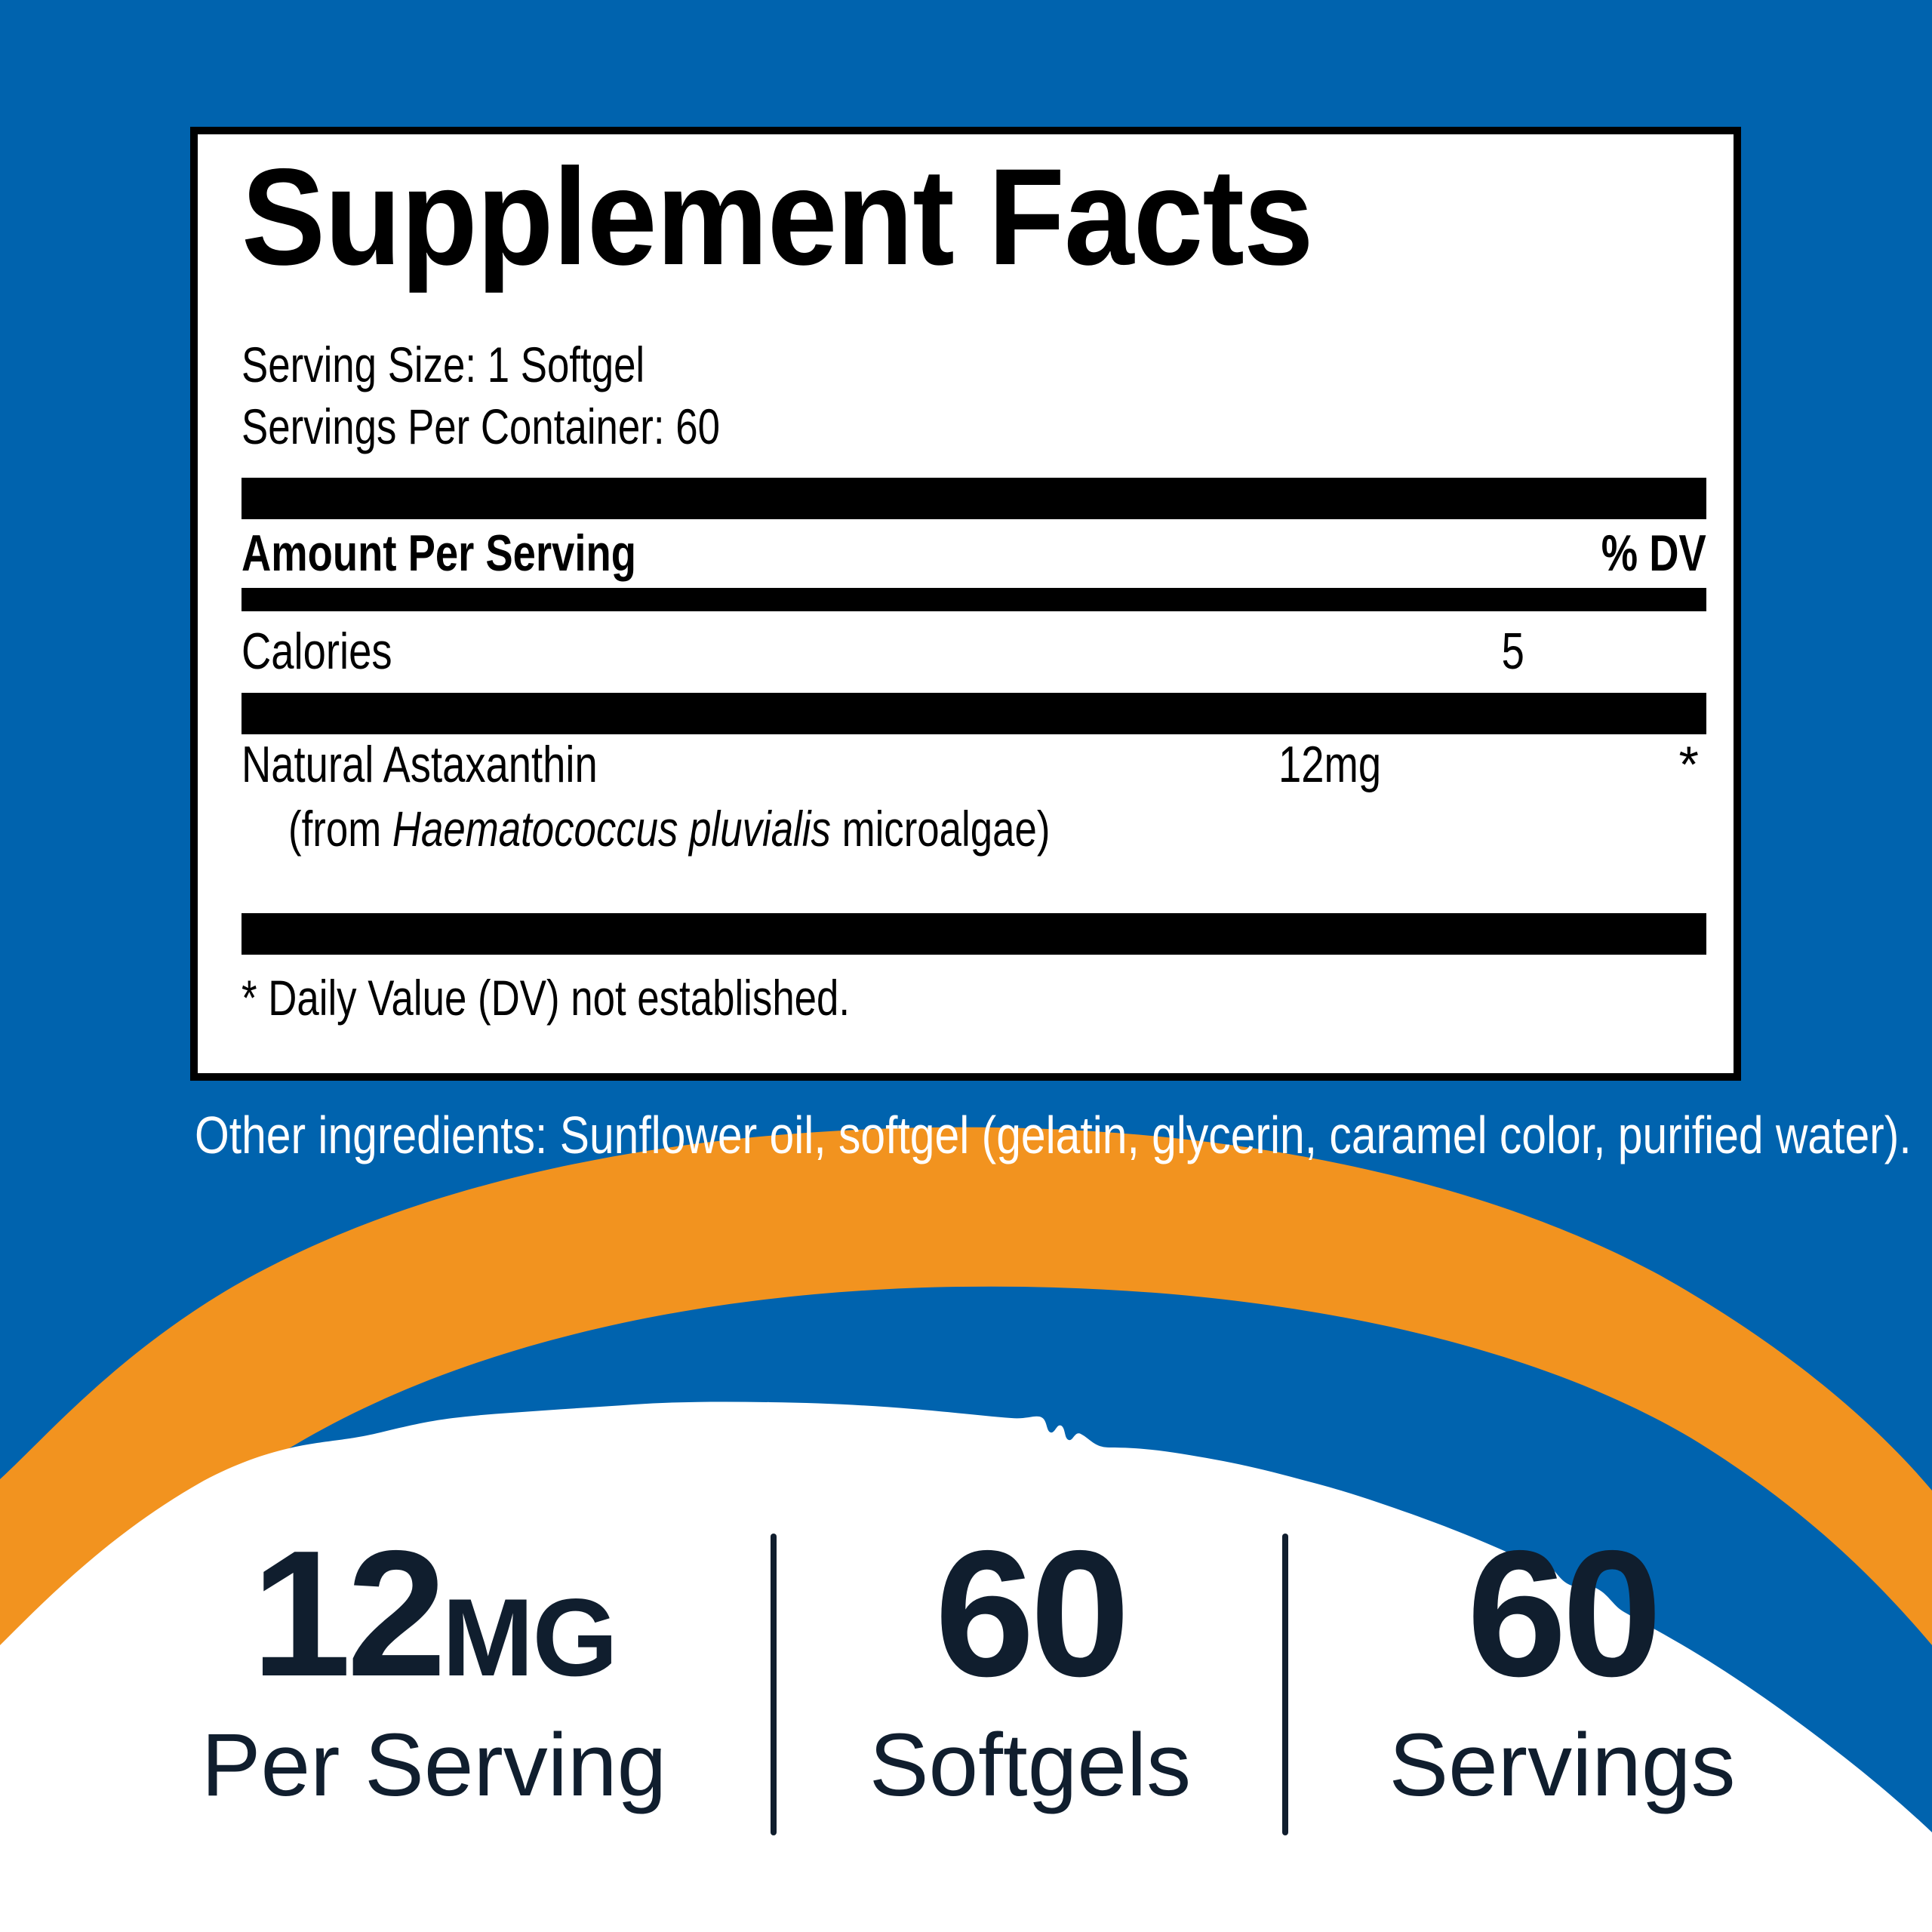  Describe the element at coordinates (349, 1614) in the screenshot. I see `stat-number: 12` at that location.